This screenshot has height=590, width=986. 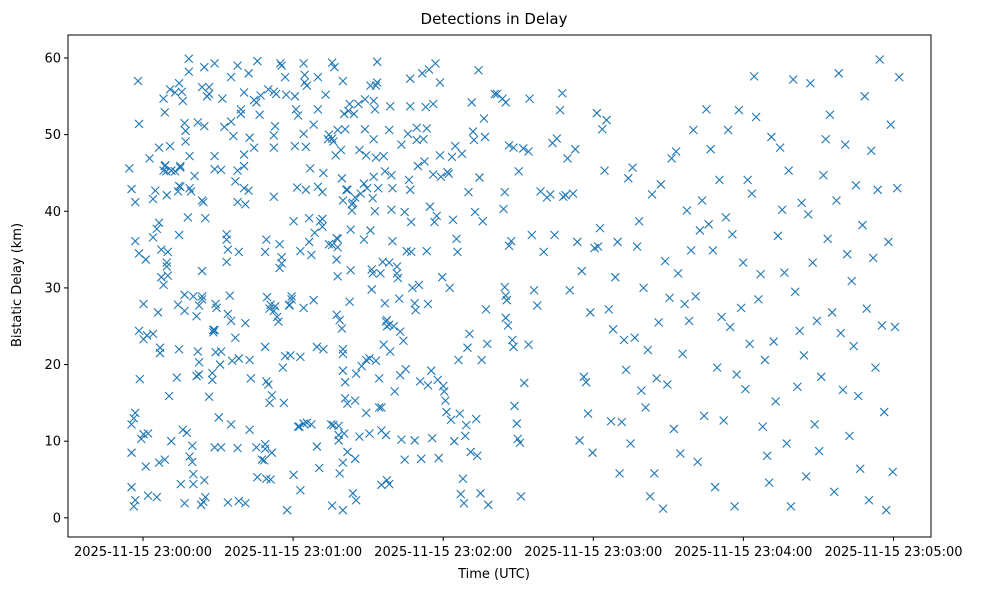 What do you see at coordinates (443, 552) in the screenshot?
I see `x-tick-label: 2025-11-15 23:02:00` at bounding box center [443, 552].